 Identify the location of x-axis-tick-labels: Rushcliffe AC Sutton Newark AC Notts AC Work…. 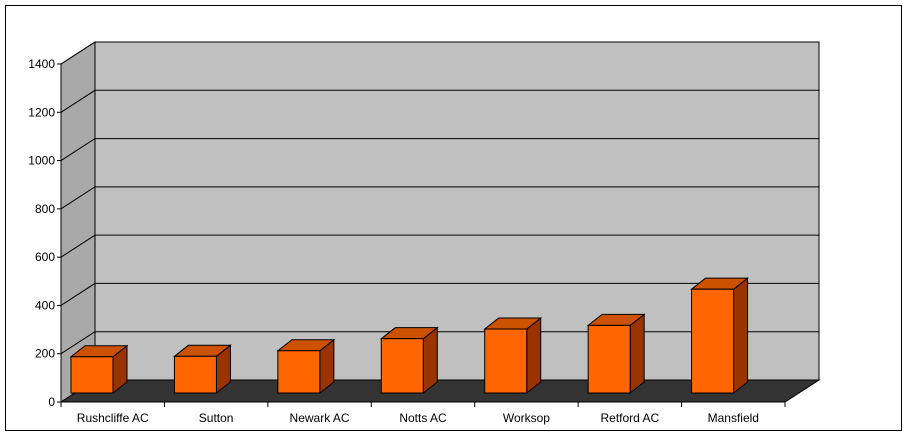
(418, 418).